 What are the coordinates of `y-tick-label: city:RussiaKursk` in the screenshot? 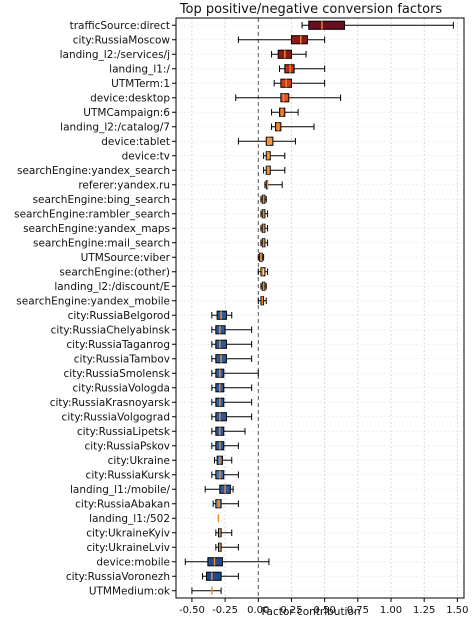 It's located at (128, 476).